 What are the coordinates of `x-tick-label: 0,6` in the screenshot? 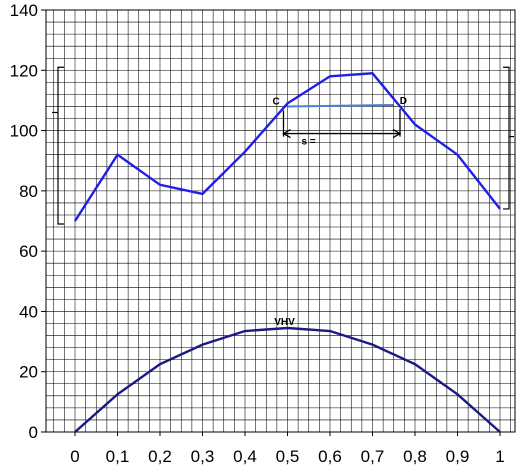 It's located at (330, 456).